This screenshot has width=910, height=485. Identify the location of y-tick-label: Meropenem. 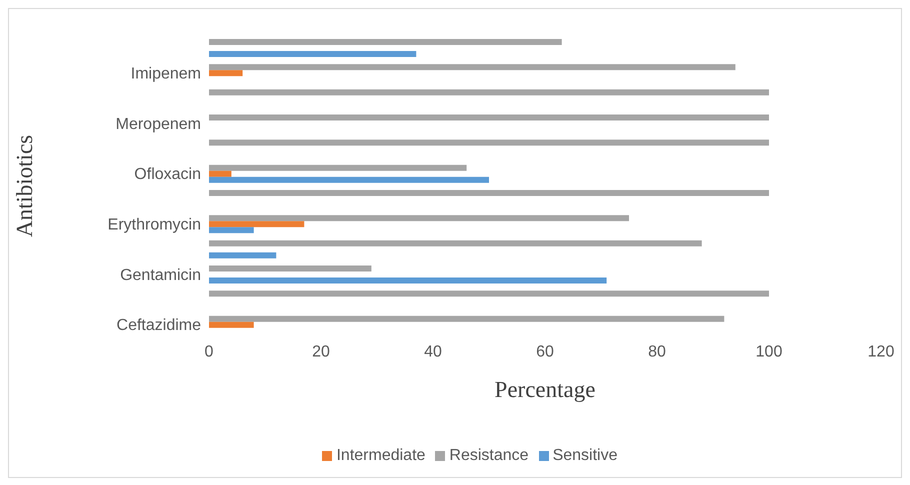
(158, 124).